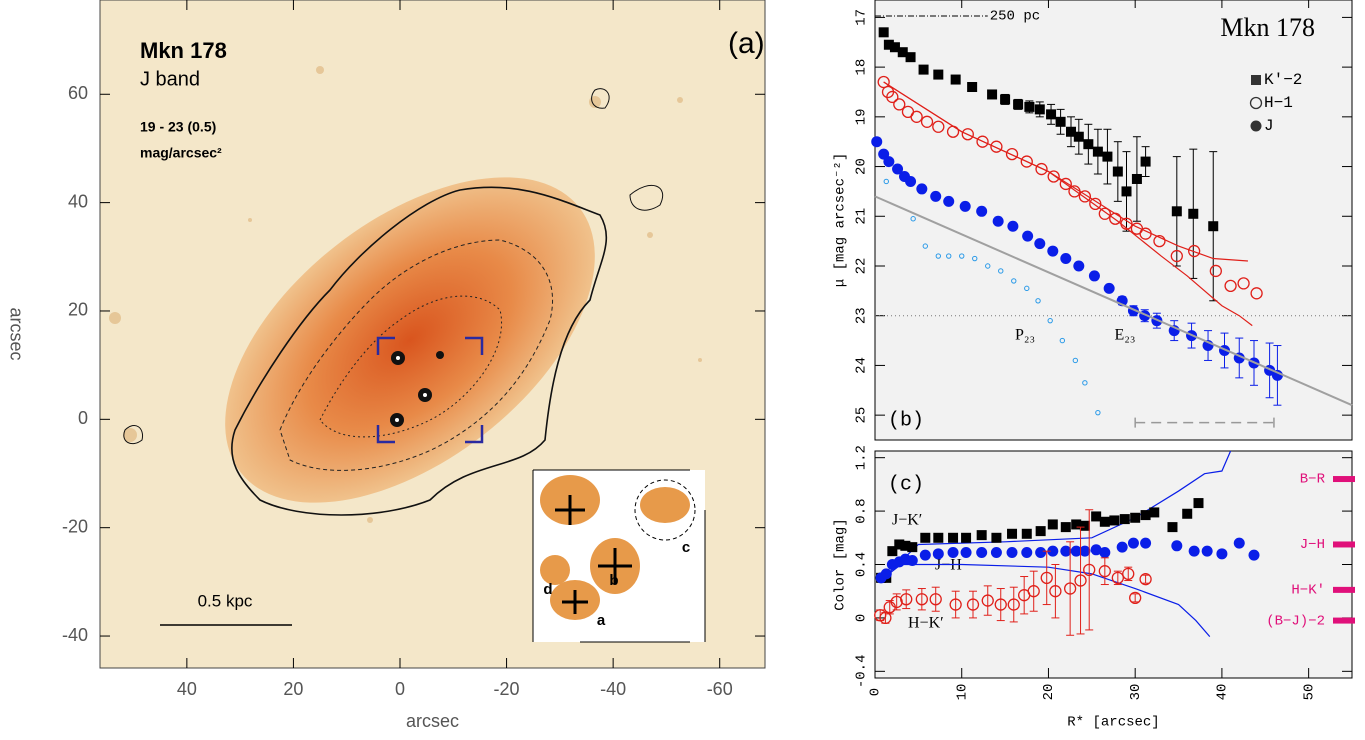  What do you see at coordinates (862, 564) in the screenshot?
I see `y-tick-label: 0.4` at bounding box center [862, 564].